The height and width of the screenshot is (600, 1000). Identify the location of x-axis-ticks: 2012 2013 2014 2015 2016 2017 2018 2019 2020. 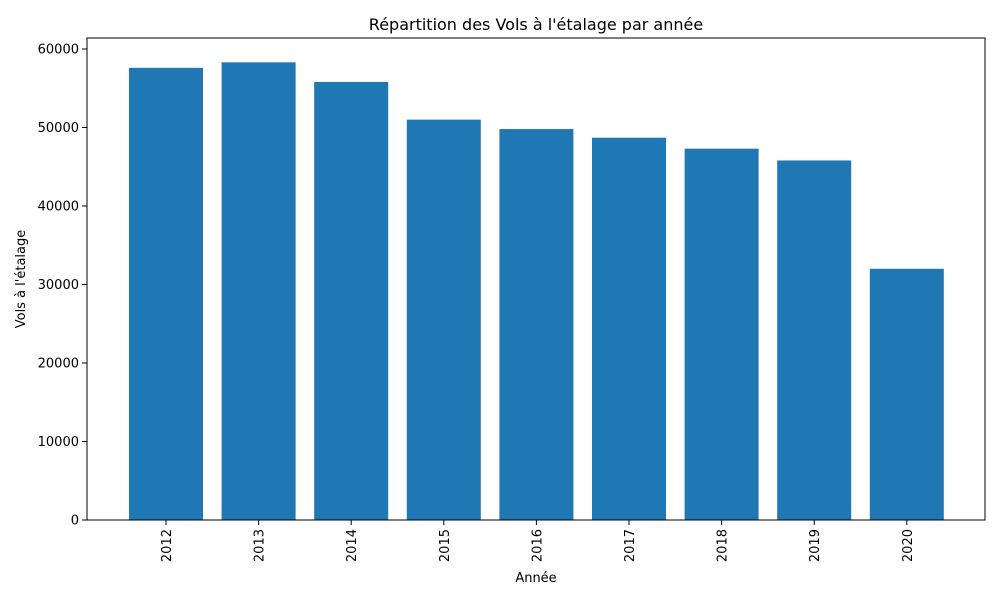
(538, 541).